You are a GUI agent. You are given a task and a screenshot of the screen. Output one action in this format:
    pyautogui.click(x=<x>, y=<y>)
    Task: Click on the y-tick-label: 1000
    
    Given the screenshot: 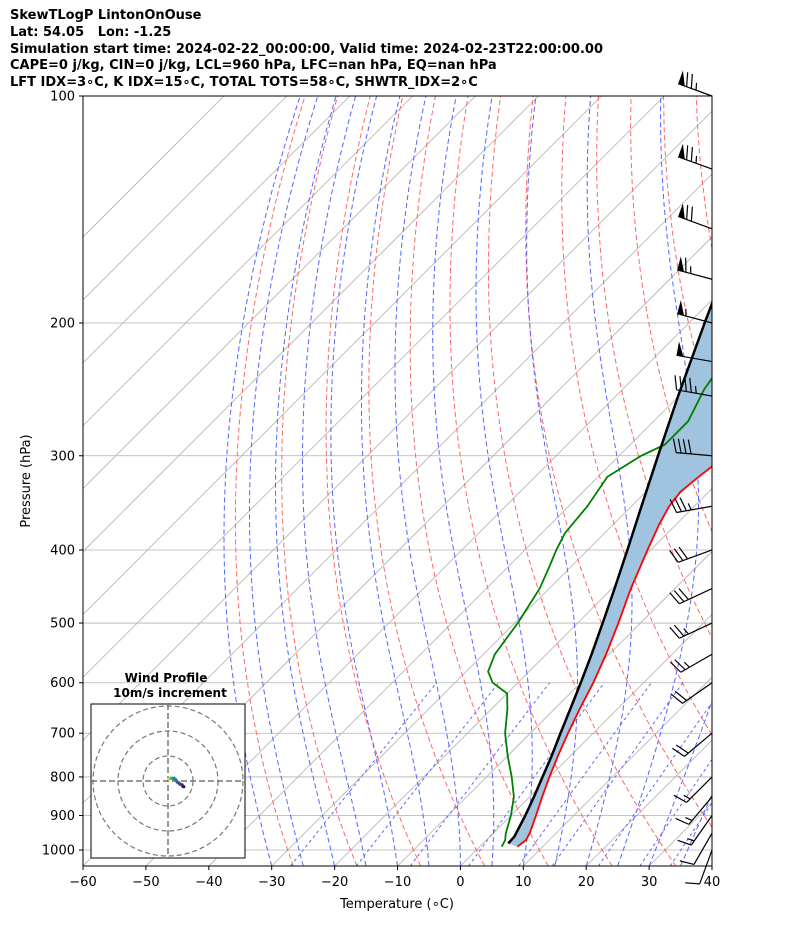 What is the action you would take?
    pyautogui.click(x=58, y=851)
    